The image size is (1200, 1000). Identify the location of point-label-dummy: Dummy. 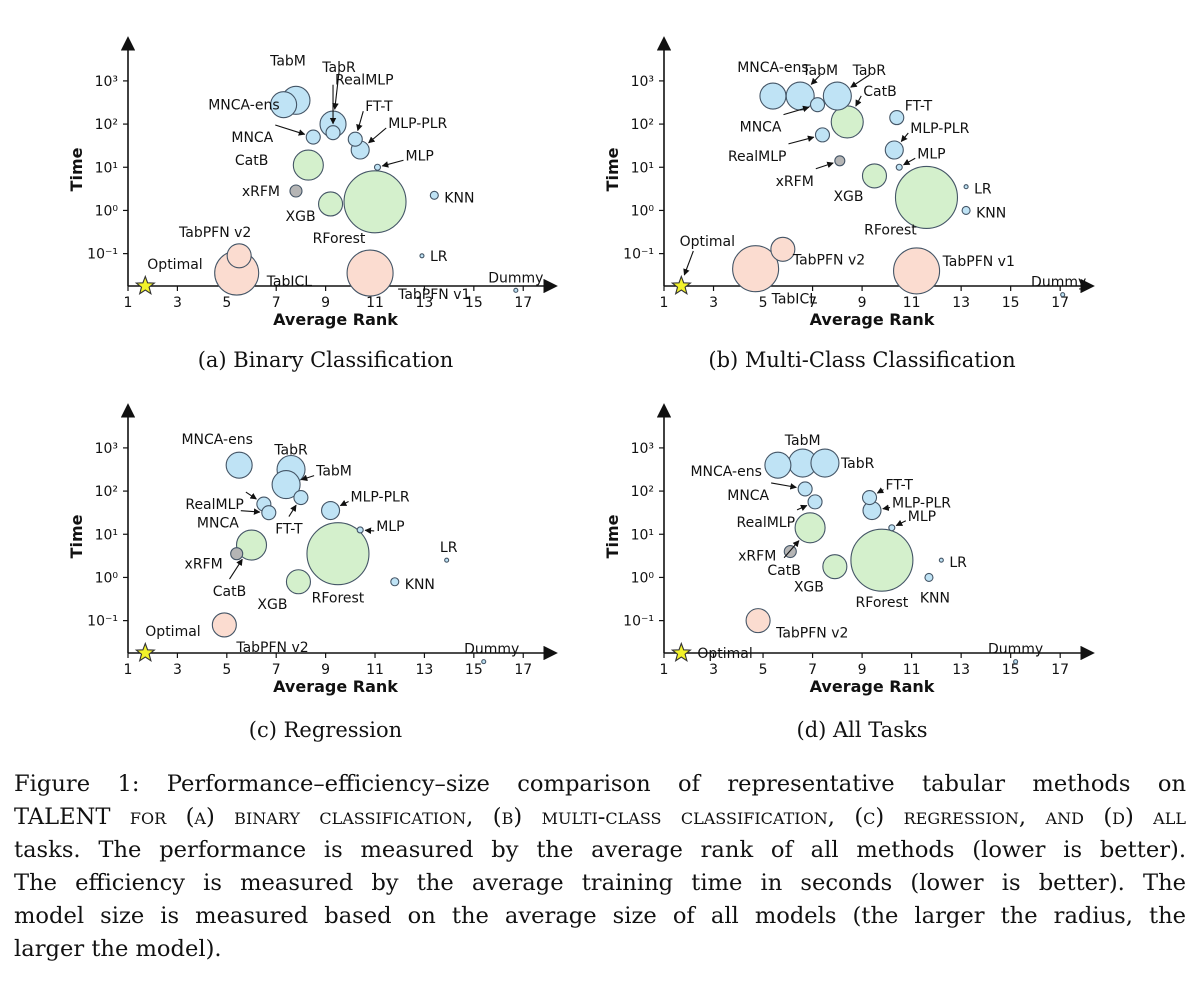
(1058, 283).